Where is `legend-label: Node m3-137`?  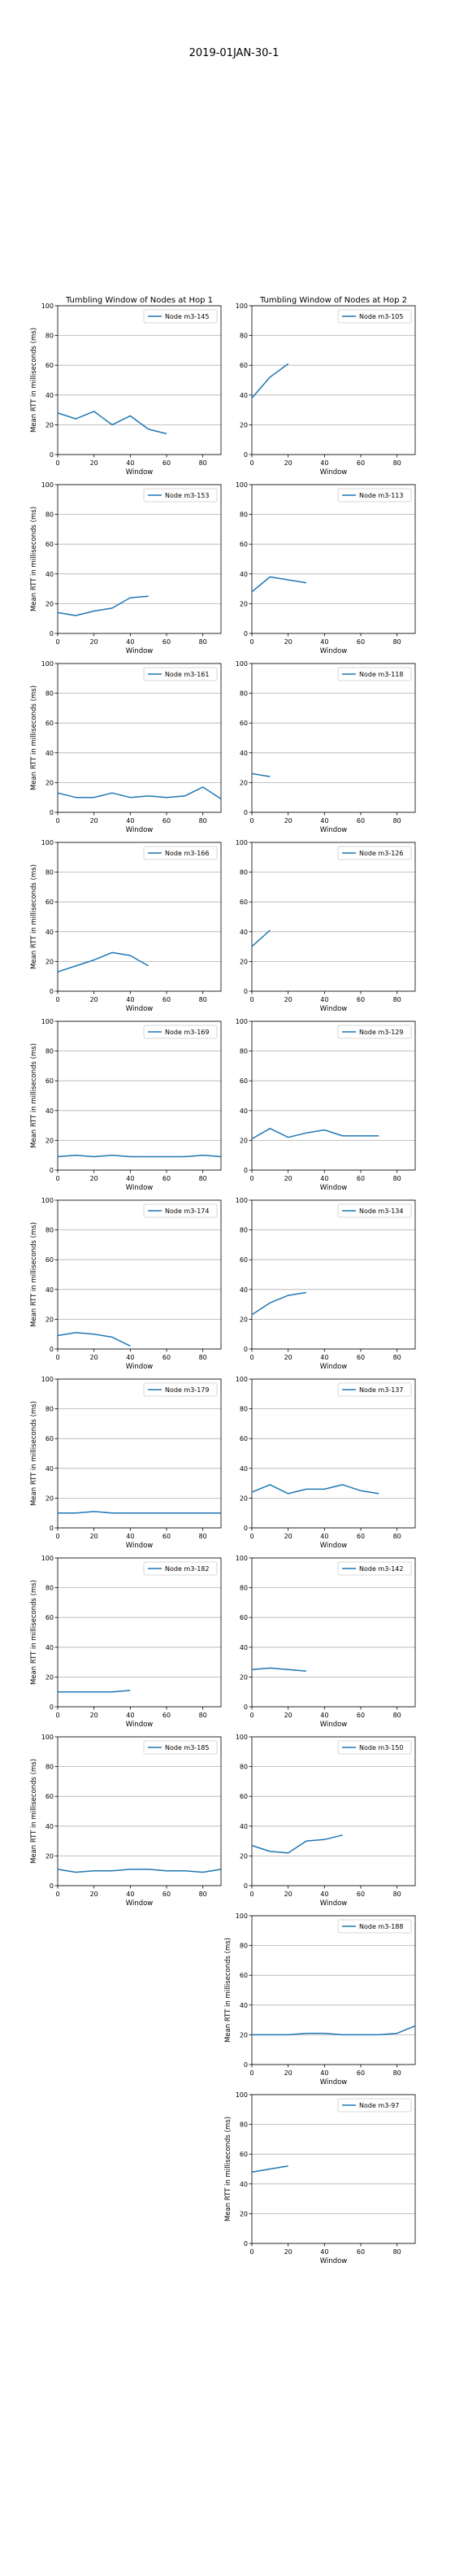 legend-label: Node m3-137 is located at coordinates (381, 1390).